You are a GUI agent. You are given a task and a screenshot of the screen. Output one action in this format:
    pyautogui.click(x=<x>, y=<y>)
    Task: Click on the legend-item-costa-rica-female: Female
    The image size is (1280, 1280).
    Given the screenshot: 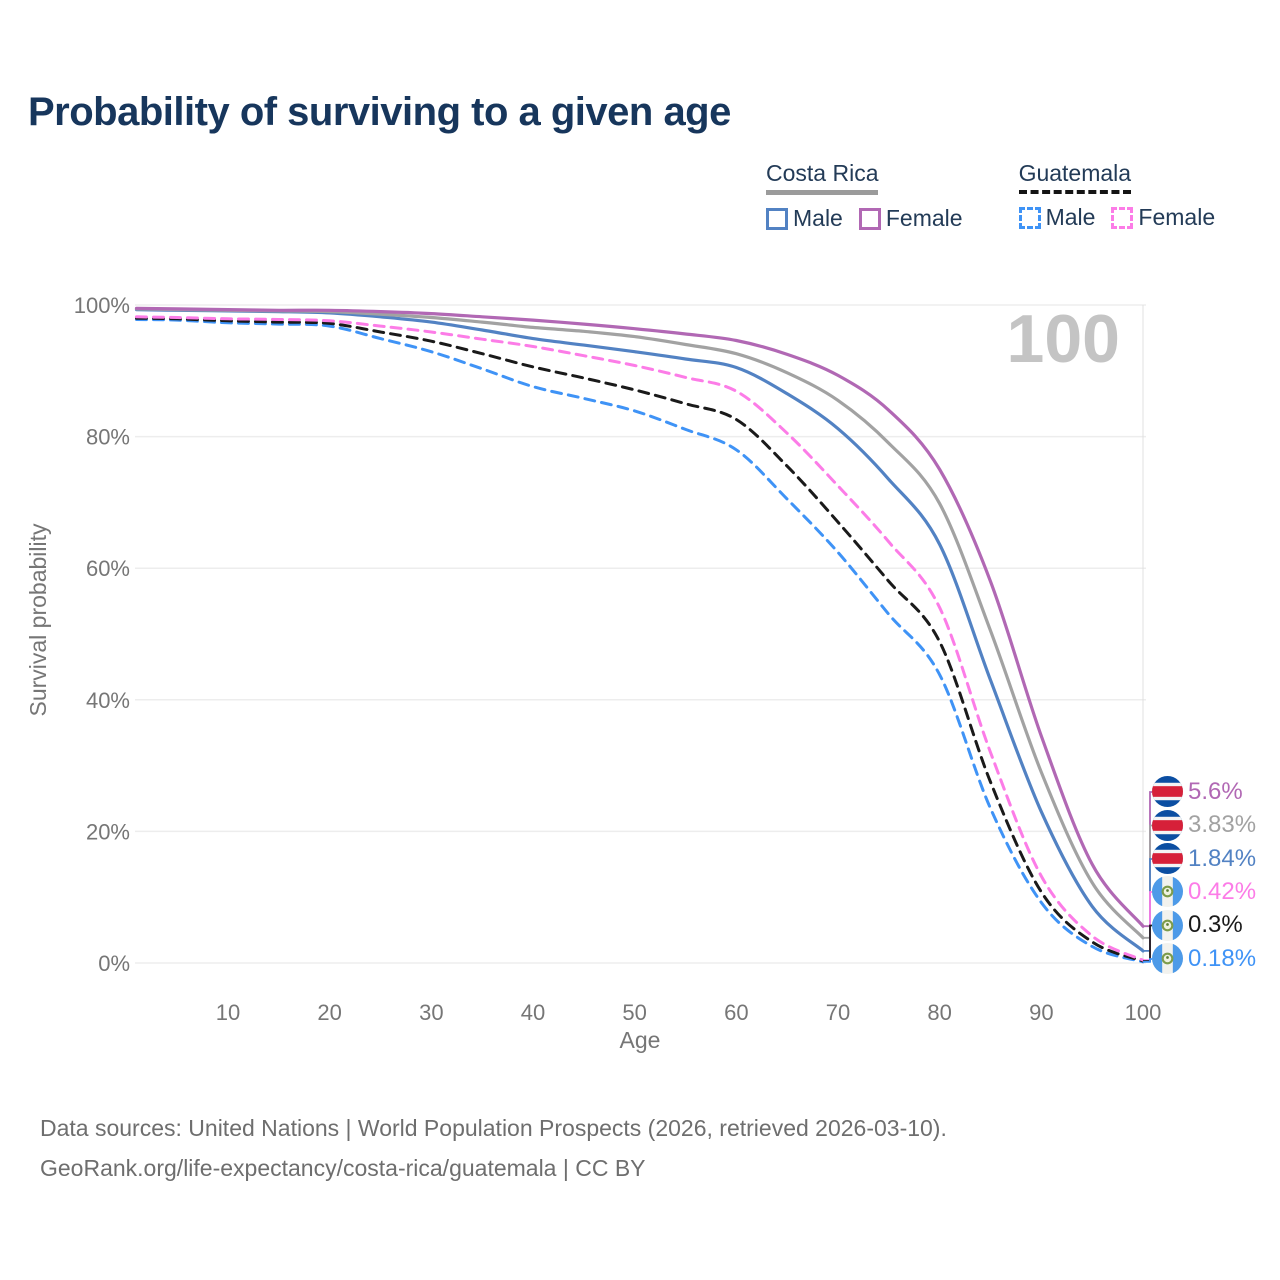 What is the action you would take?
    pyautogui.click(x=910, y=218)
    